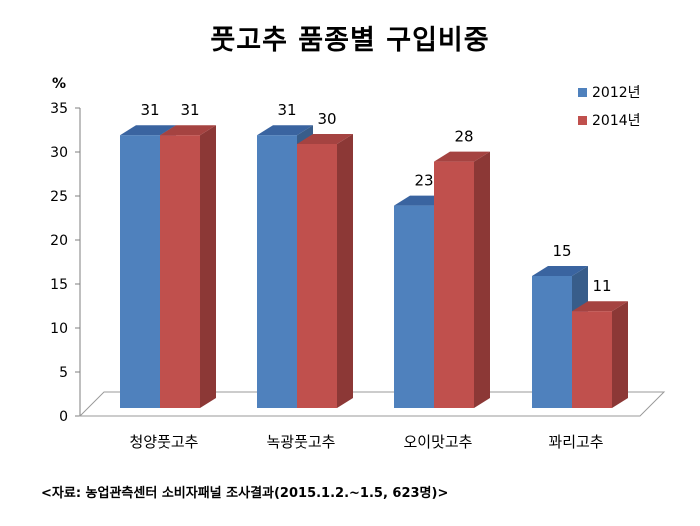  Describe the element at coordinates (350, 40) in the screenshot. I see `chart-title: 풋고추 품종별 구입비중` at that location.